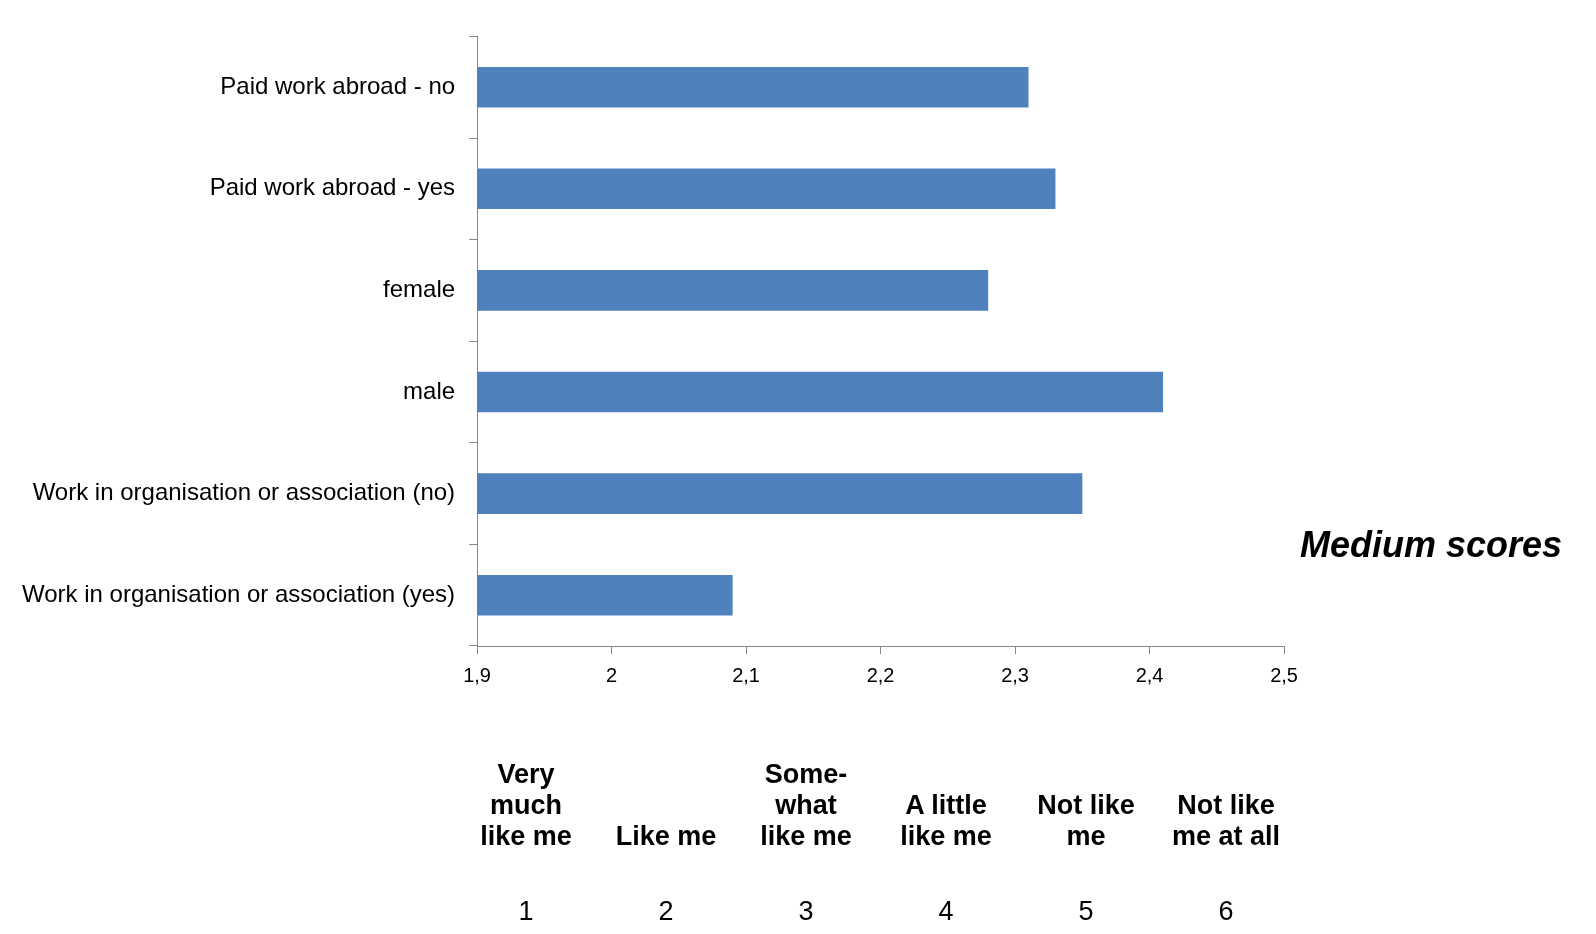 The width and height of the screenshot is (1596, 934). Describe the element at coordinates (239, 593) in the screenshot. I see `y-tick-label: Work in organisation or association (yes)` at that location.